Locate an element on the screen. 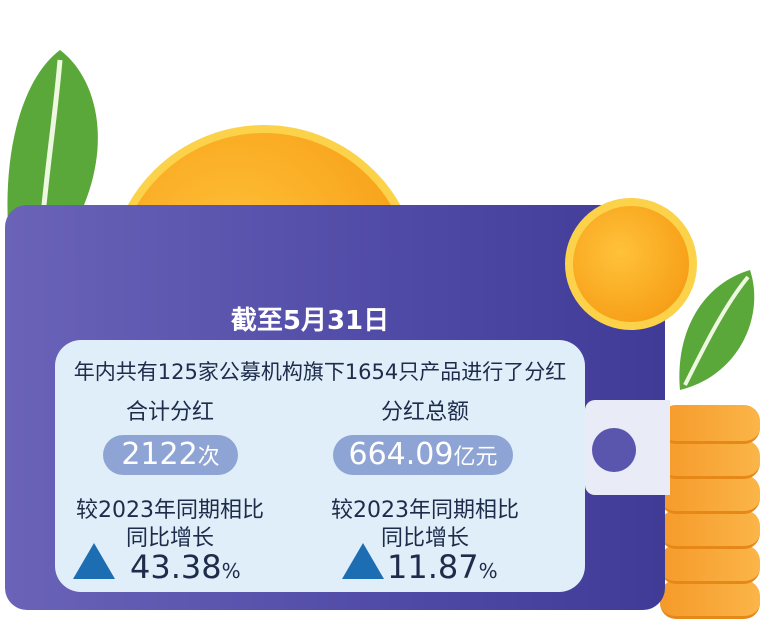  summary-text: 年内共有125家公募机构旗下1654只产品进行了分红 is located at coordinates (320, 372).